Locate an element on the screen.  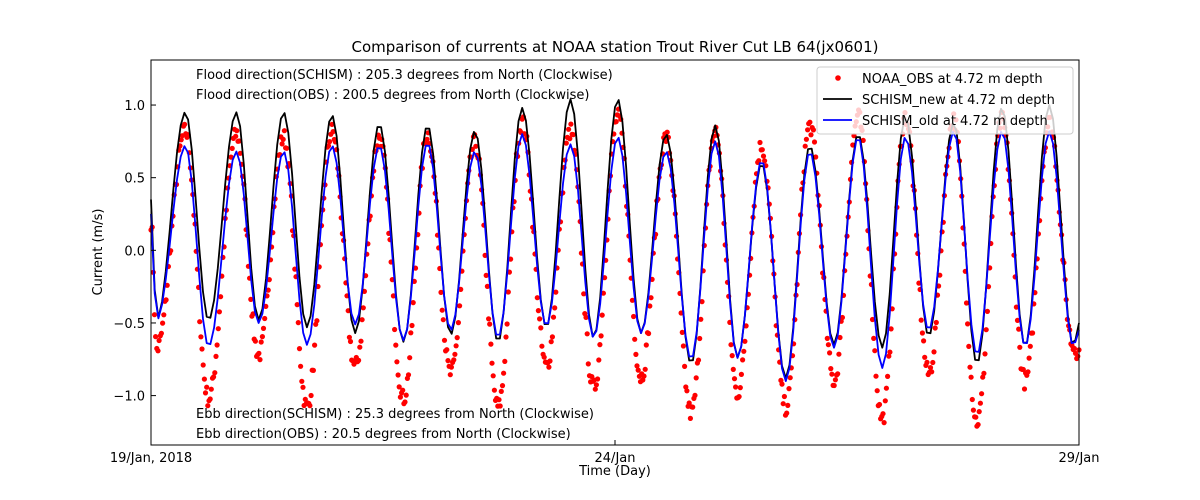
y-tick-label: −1.0 is located at coordinates (129, 397).